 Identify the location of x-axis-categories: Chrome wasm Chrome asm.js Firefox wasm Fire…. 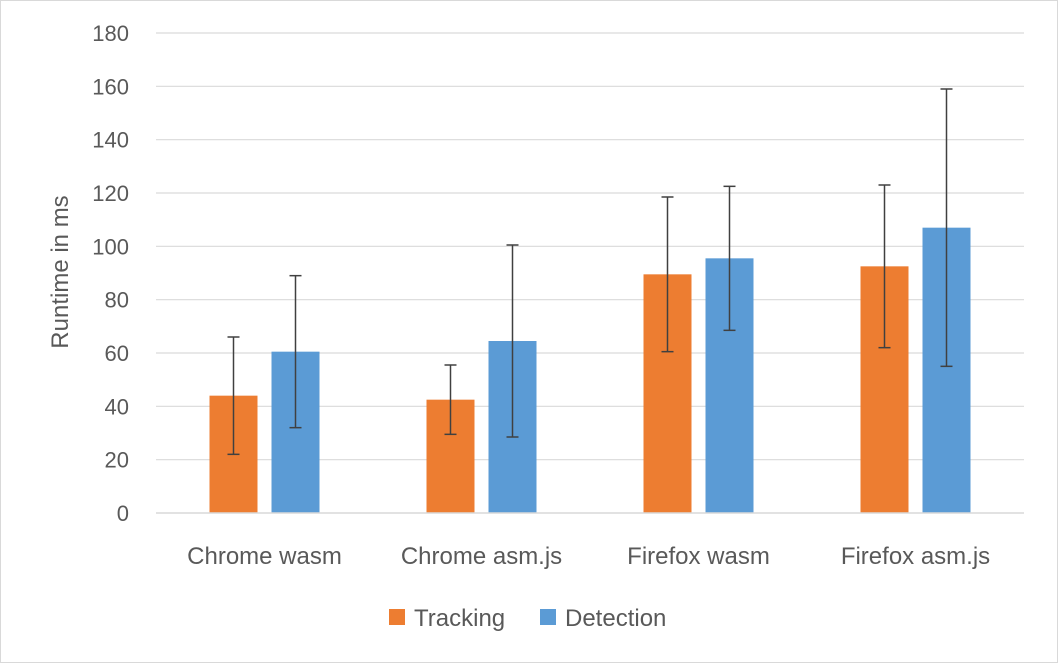
(588, 556).